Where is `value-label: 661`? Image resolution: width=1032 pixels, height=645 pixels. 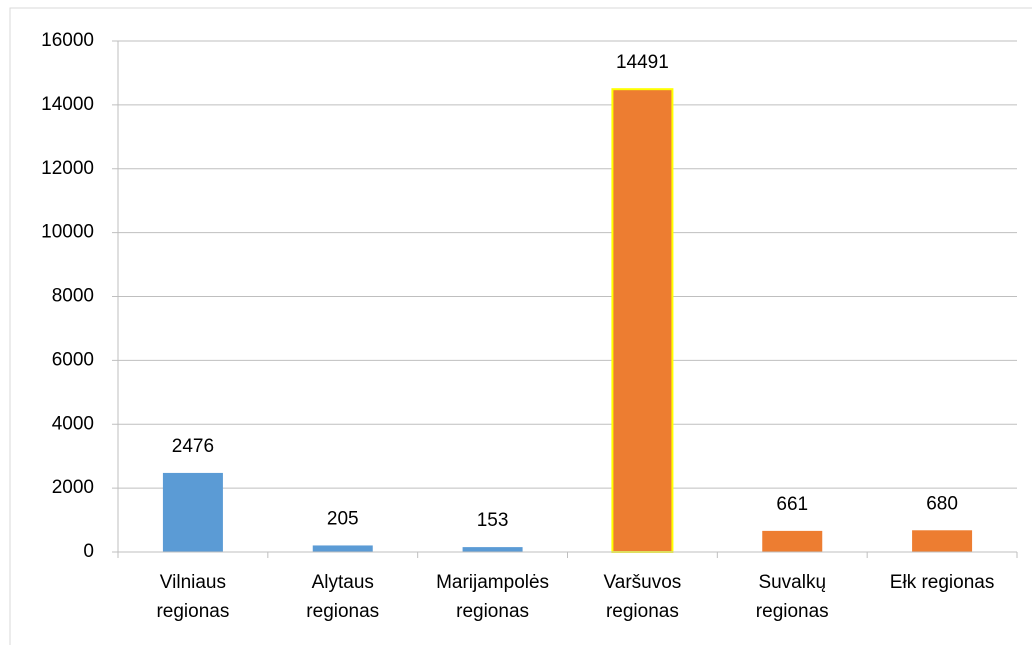 value-label: 661 is located at coordinates (792, 504).